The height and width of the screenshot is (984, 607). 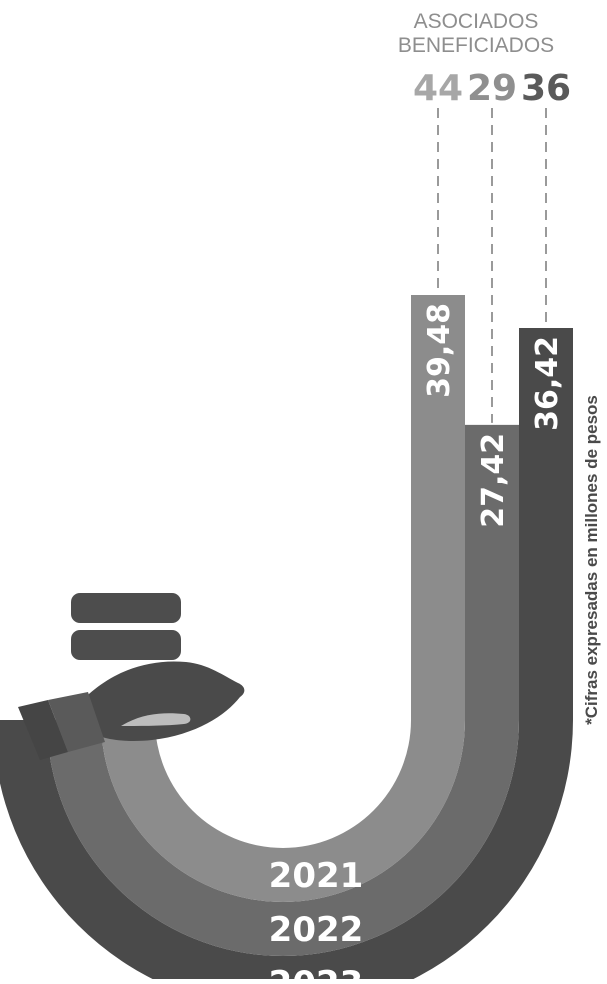 I want to click on year-label-2023: 2023, so click(x=316, y=971).